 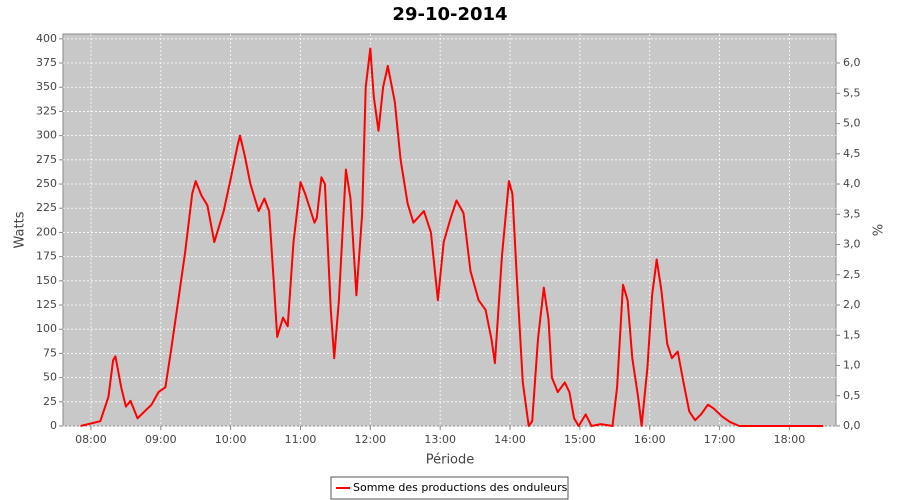 I want to click on legend, so click(x=449, y=488).